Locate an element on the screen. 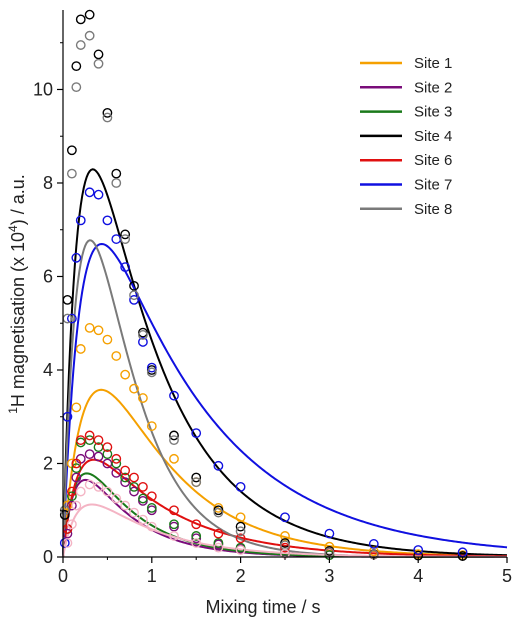  y-axis-title-suffix: ) / a.u. is located at coordinates (18, 199).